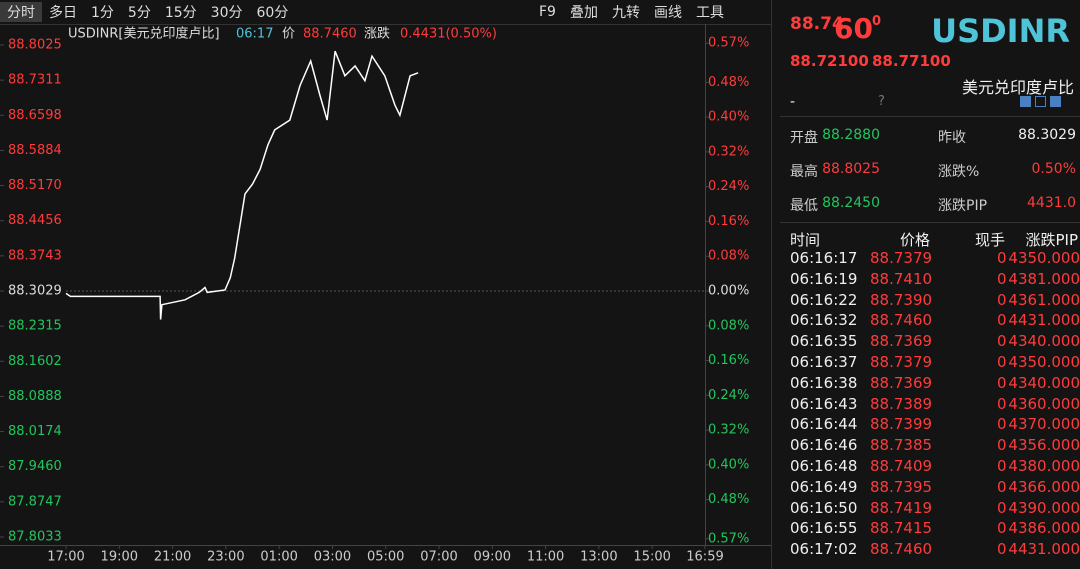 This screenshot has height=569, width=1080. I want to click on y2-tick-label: 0.32%, so click(728, 430).